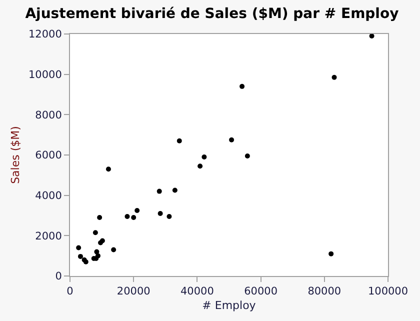  I want to click on y-tick-label: 6000, so click(48, 156).